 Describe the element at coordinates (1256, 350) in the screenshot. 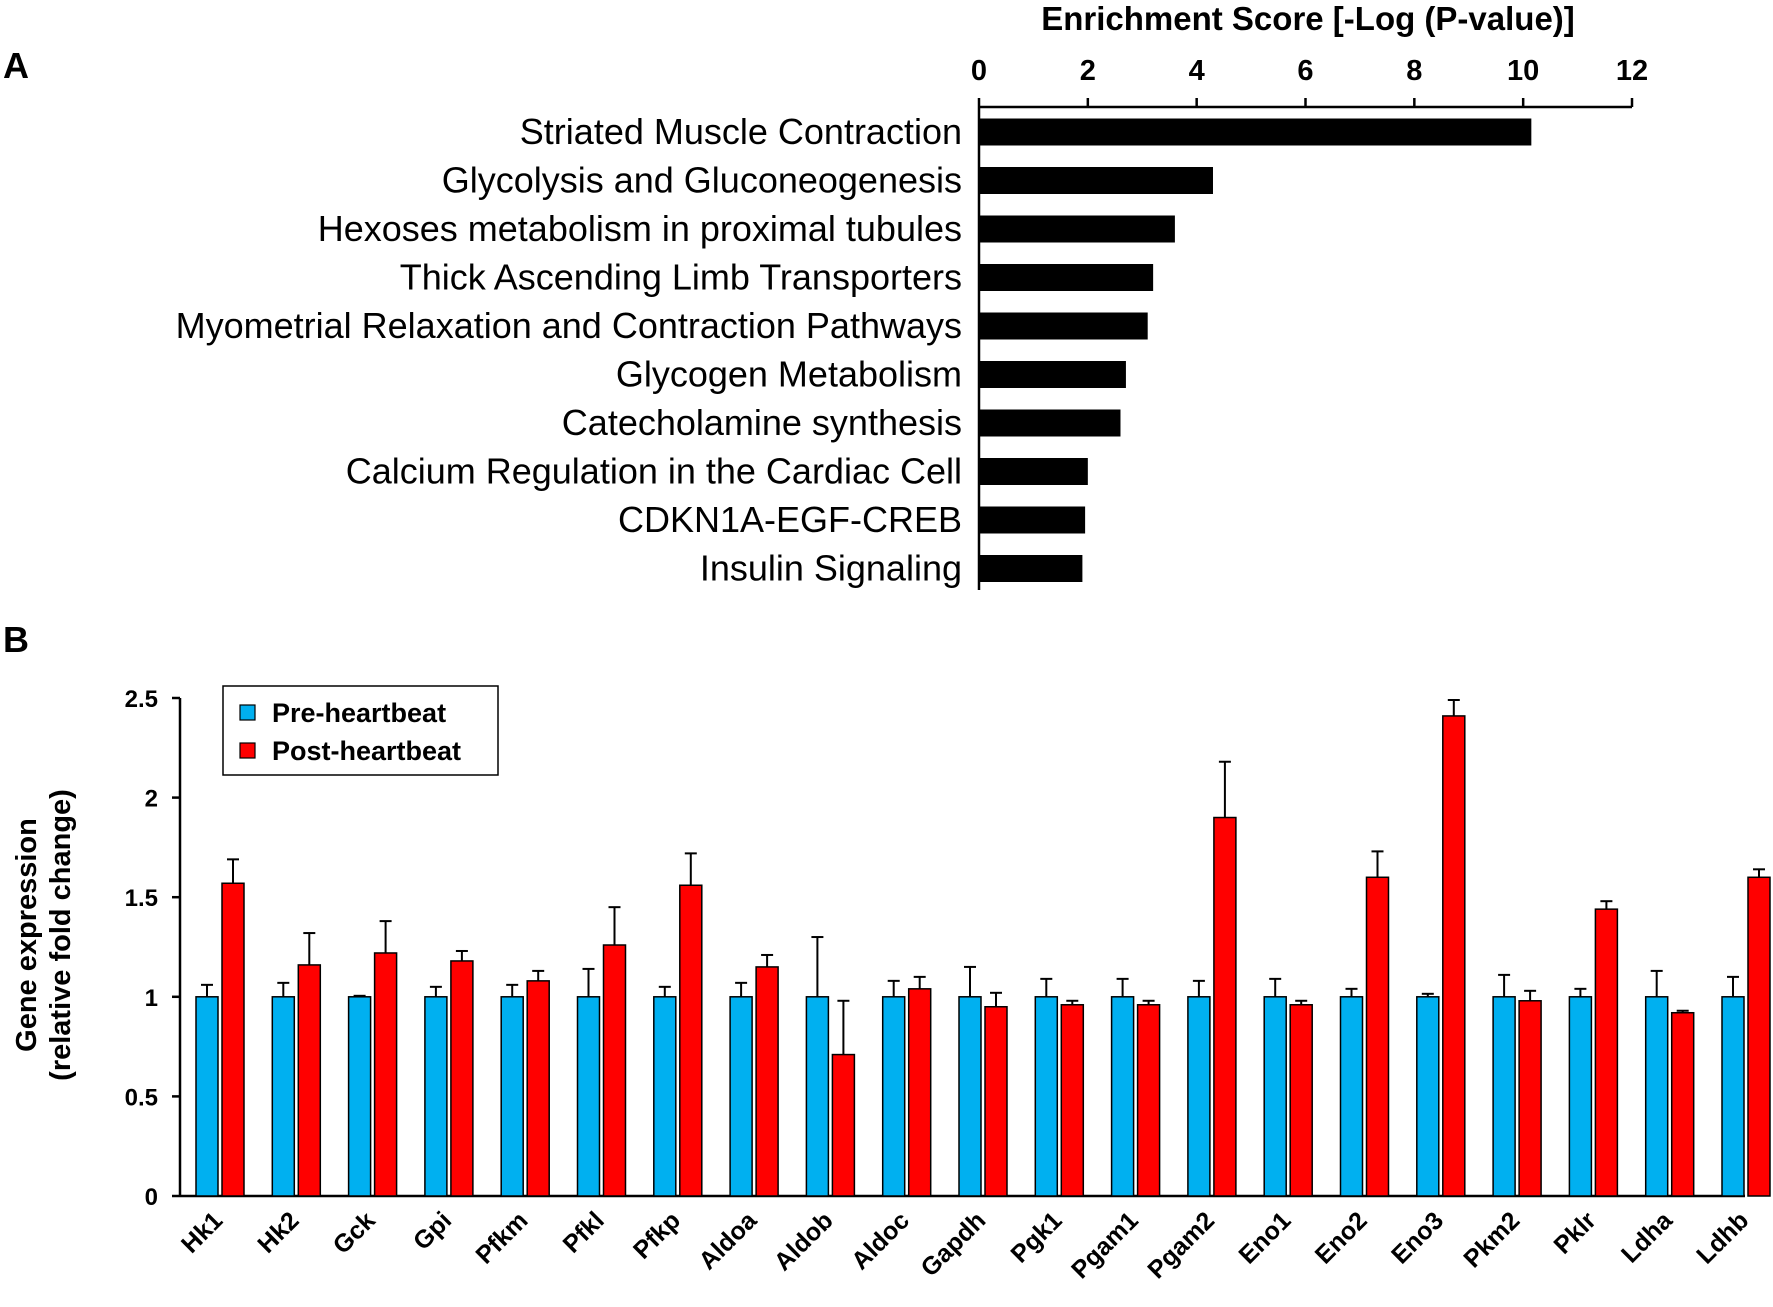

I see `chart-a-bars` at that location.